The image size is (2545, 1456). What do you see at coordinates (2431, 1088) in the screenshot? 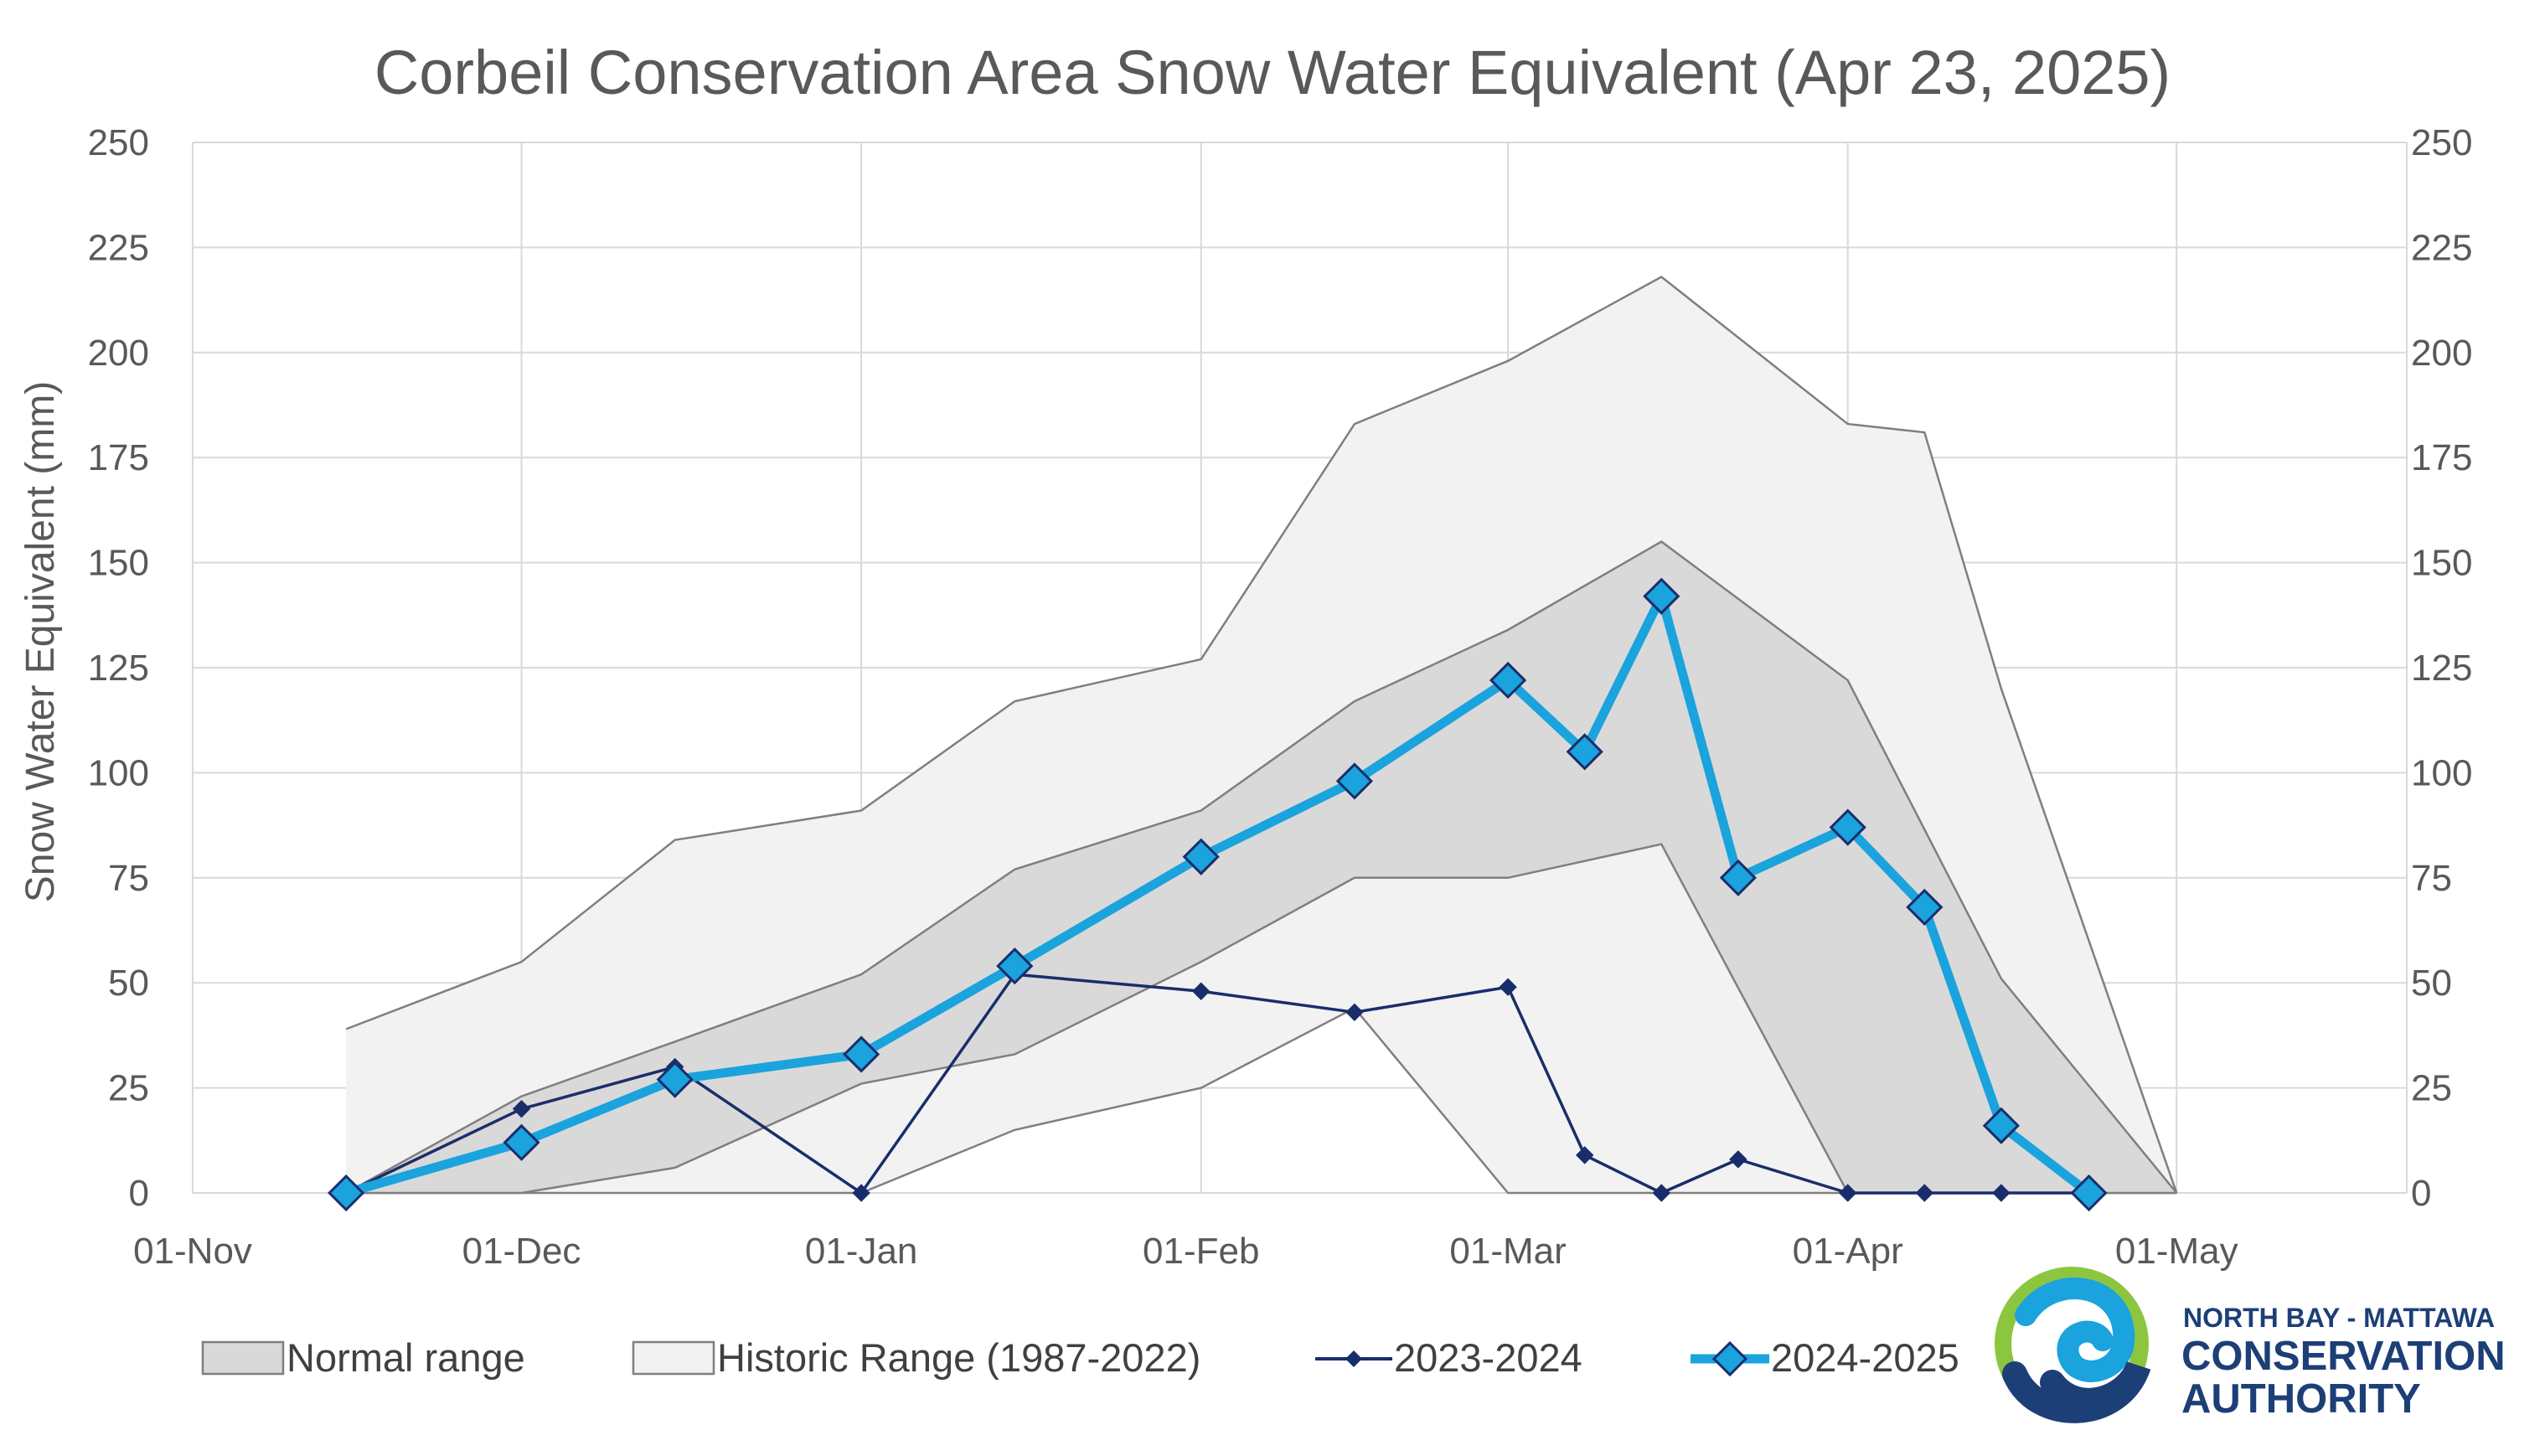
I see `right-y-tick-label: 25` at bounding box center [2431, 1088].